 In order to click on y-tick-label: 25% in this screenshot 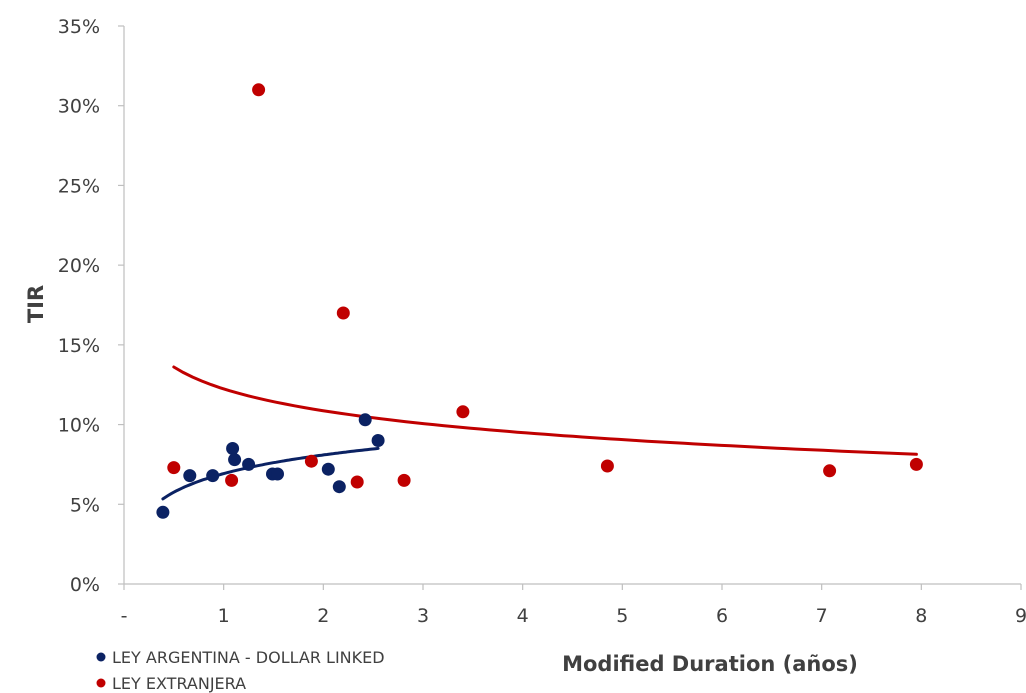, I will do `click(79, 186)`.